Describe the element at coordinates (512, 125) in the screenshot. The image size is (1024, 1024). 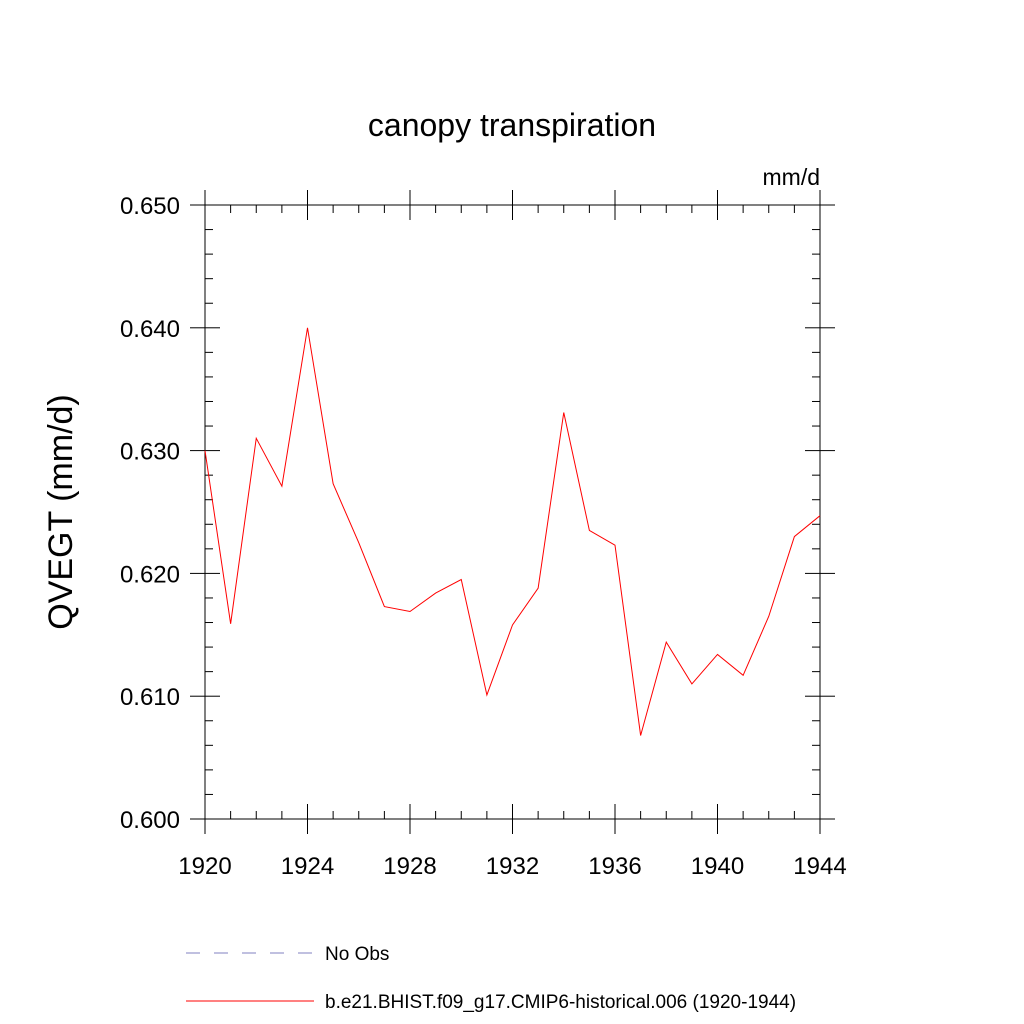
I see `chart-title: canopy transpiration` at that location.